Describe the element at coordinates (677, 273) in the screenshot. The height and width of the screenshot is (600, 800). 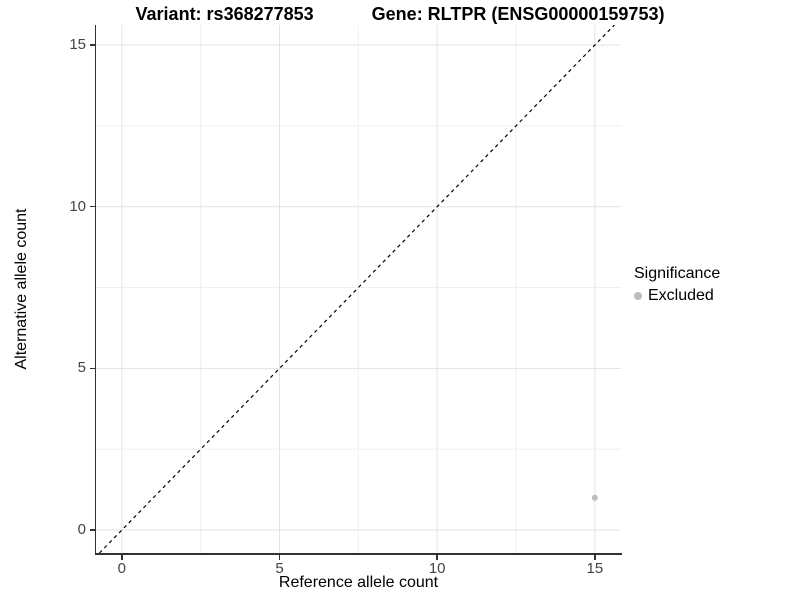
I see `legend-title: Significance` at that location.